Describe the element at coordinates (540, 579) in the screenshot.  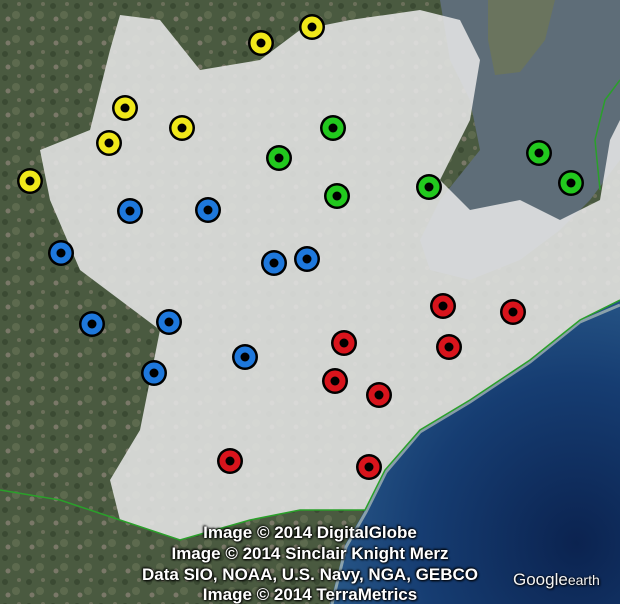
I see `logo-google: Google` at that location.